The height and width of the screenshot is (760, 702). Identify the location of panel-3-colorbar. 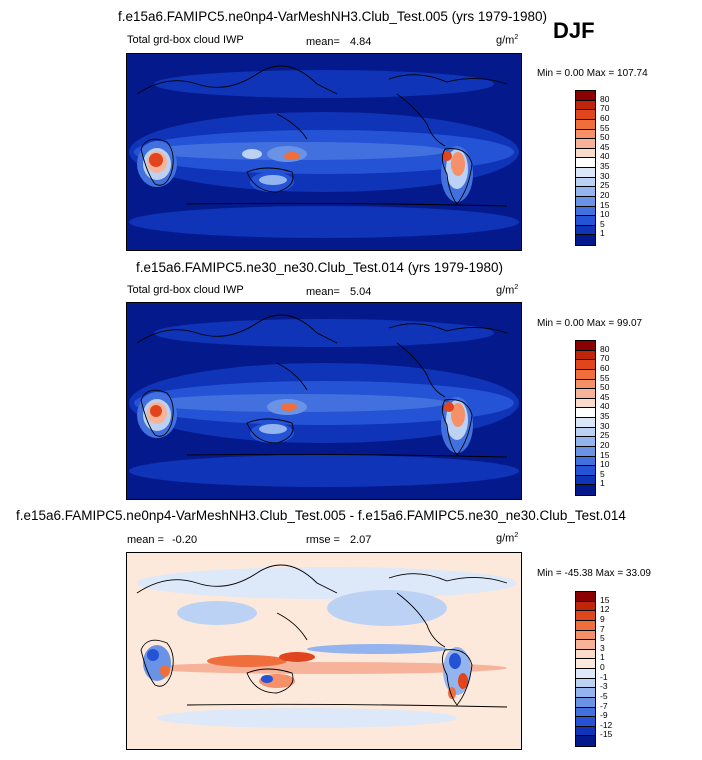
(585, 669).